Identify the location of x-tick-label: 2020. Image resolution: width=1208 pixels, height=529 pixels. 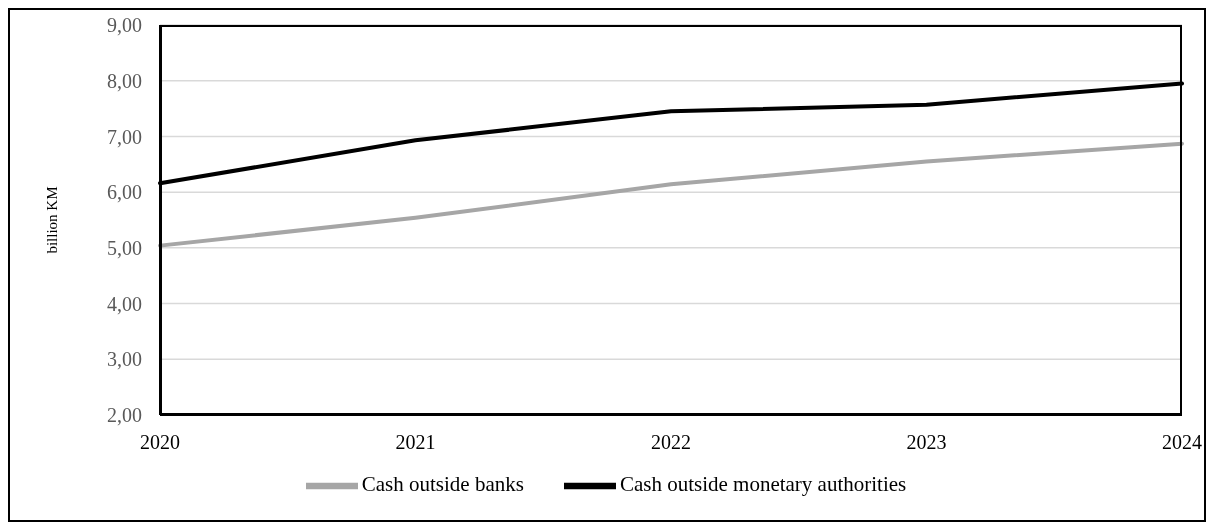
(160, 442).